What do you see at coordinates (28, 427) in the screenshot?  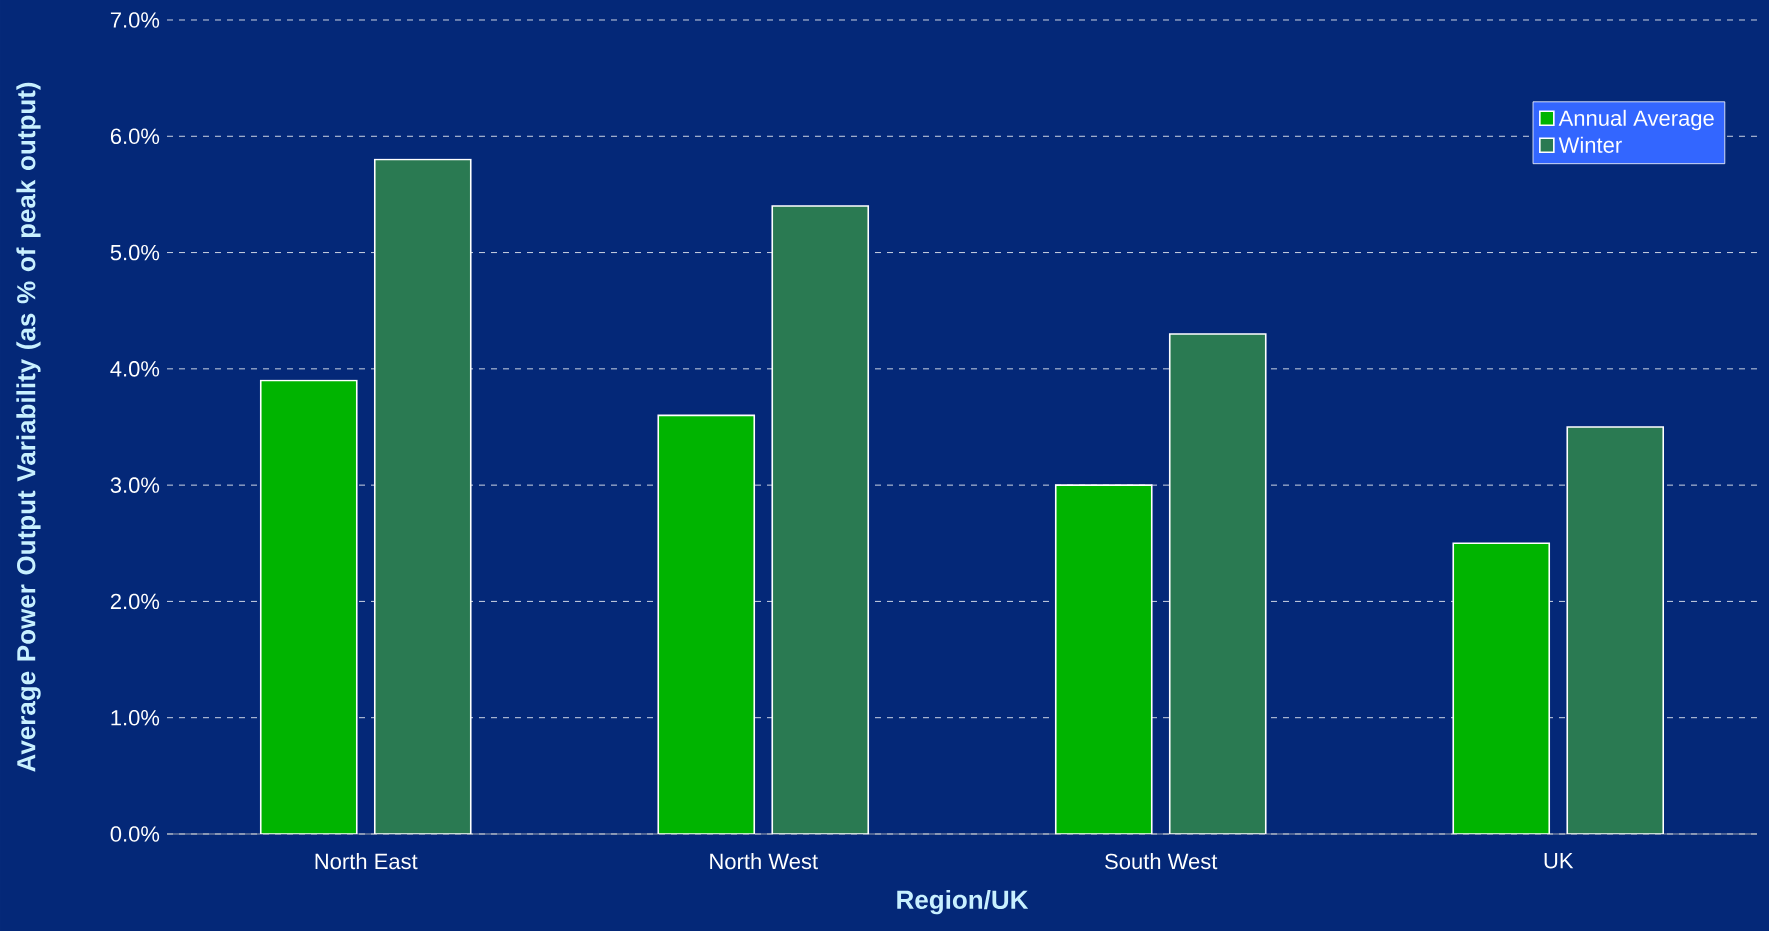 I see `y-axis-title: Average Power Output Variability (as % of peak output)` at bounding box center [28, 427].